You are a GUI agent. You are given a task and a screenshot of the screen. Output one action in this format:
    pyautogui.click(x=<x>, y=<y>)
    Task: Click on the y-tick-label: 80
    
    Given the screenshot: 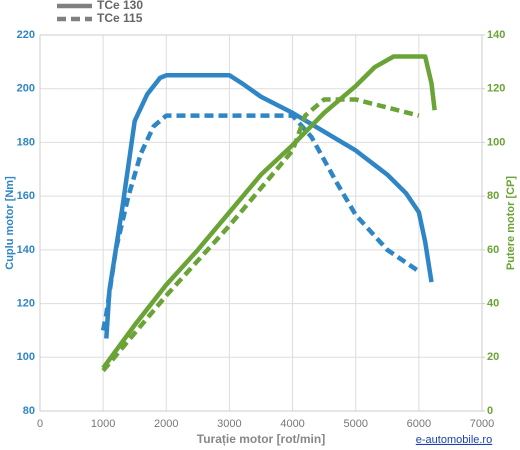 What is the action you would take?
    pyautogui.click(x=29, y=411)
    